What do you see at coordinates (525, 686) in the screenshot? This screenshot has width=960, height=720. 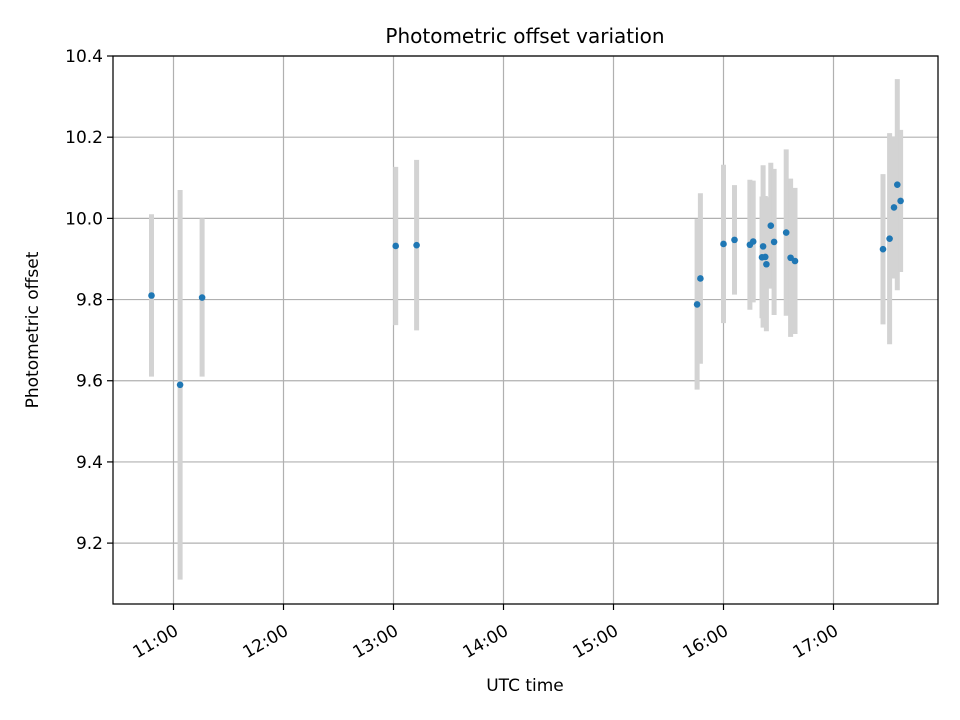 I see `x-axis-label: UTC time` at bounding box center [525, 686].